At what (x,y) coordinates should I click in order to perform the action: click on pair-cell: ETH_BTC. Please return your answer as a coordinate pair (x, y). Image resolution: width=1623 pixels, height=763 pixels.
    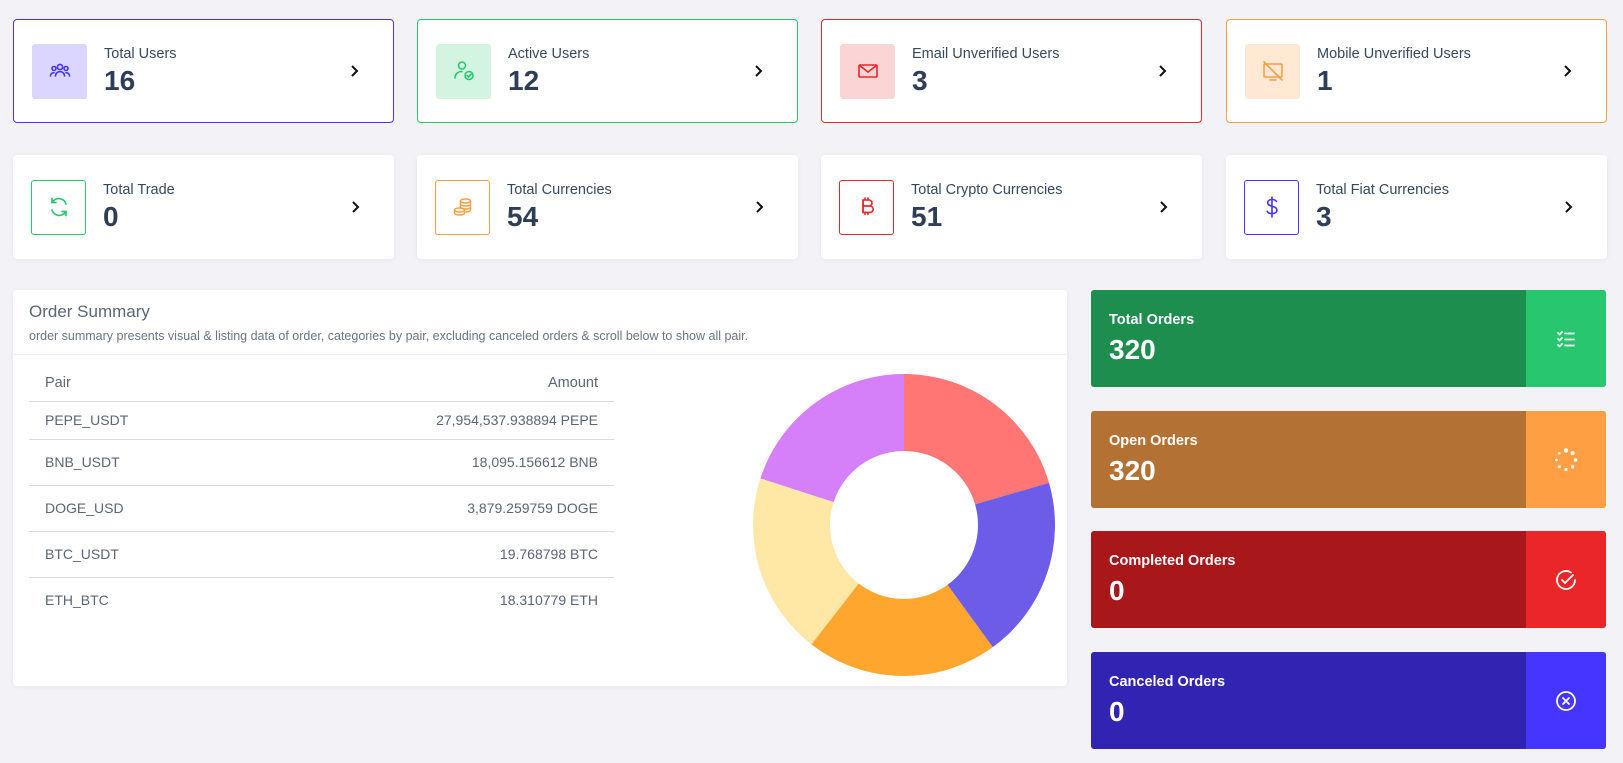
    Looking at the image, I should click on (77, 600).